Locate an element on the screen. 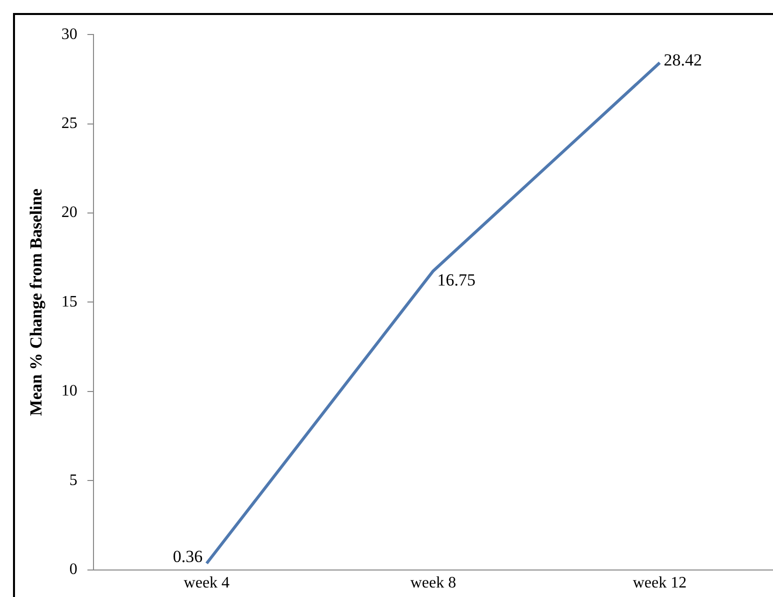 Image resolution: width=773 pixels, height=597 pixels. y-tick-label: 0 is located at coordinates (73, 569).